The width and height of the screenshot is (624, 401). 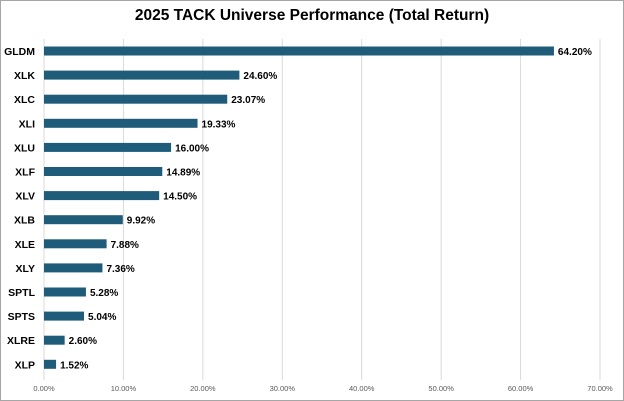 I want to click on category-label: XLV, so click(x=25, y=197).